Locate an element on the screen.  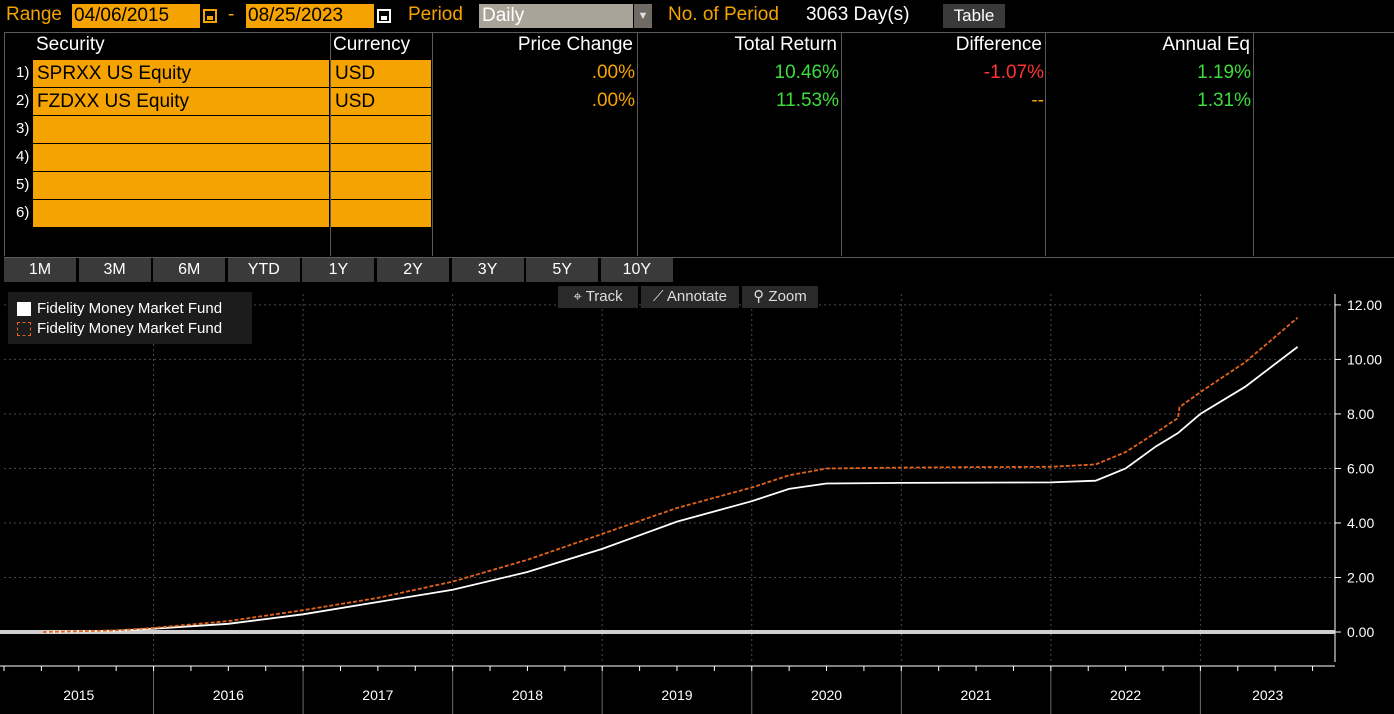
header-total-return: Total Return is located at coordinates (785, 44).